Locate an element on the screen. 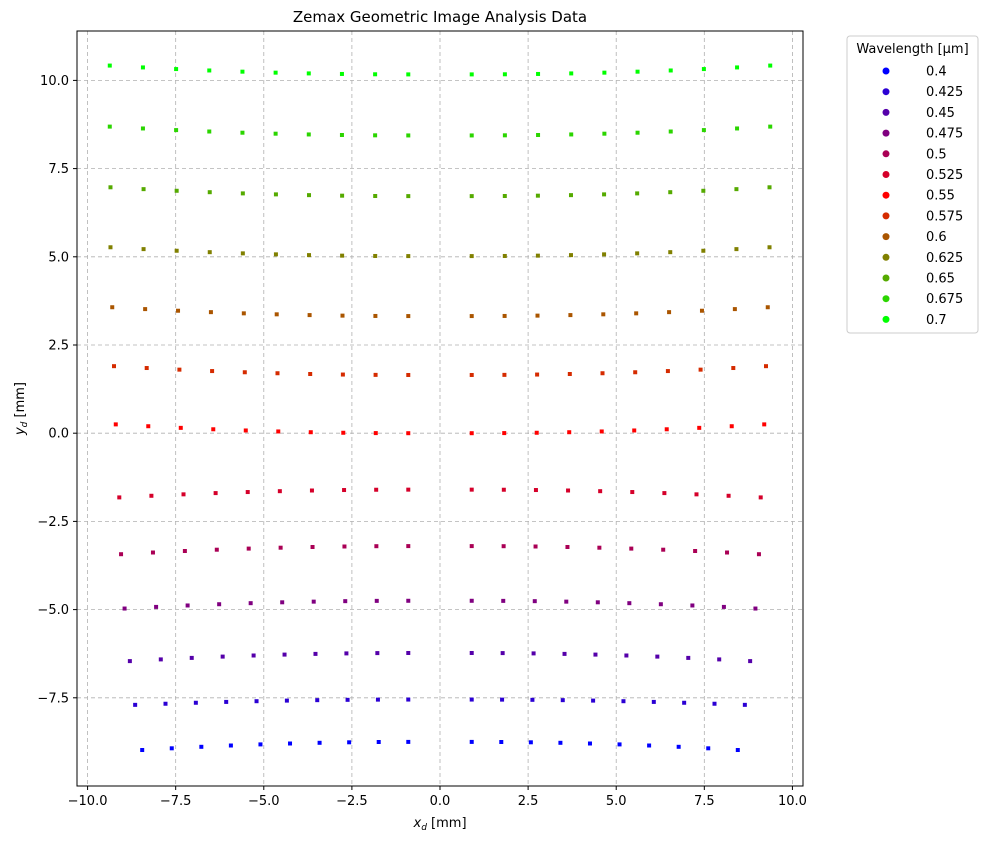 This screenshot has height=841, width=988. legend-label: 0.625 is located at coordinates (944, 258).